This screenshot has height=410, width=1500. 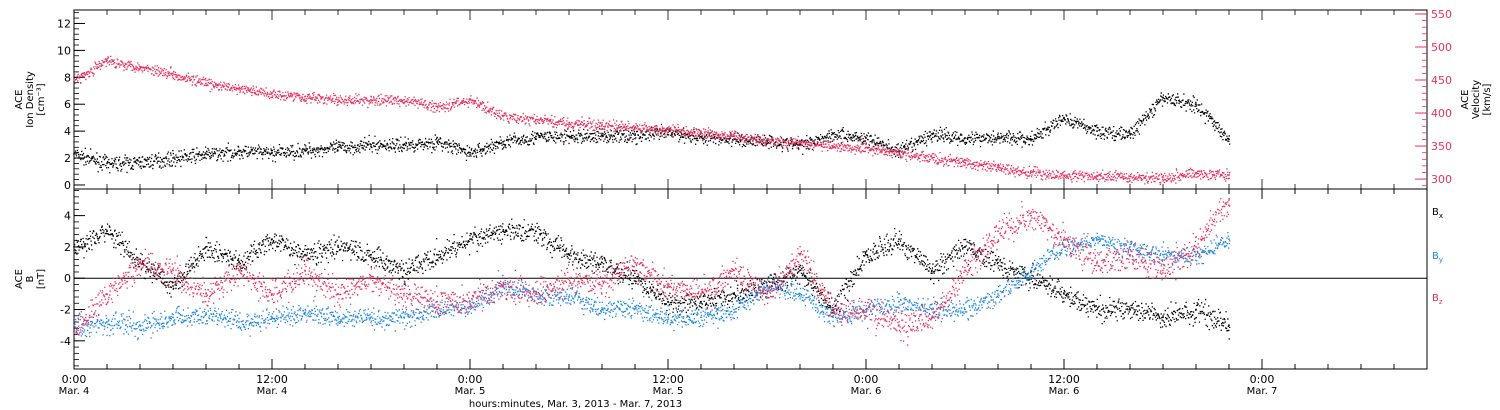 What do you see at coordinates (272, 379) in the screenshot?
I see `x-tick-time: 12:00` at bounding box center [272, 379].